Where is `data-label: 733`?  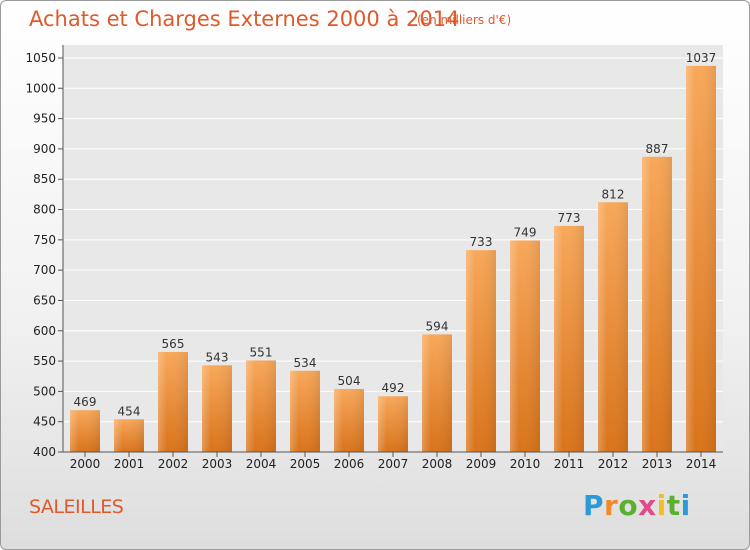
data-label: 733 is located at coordinates (481, 242).